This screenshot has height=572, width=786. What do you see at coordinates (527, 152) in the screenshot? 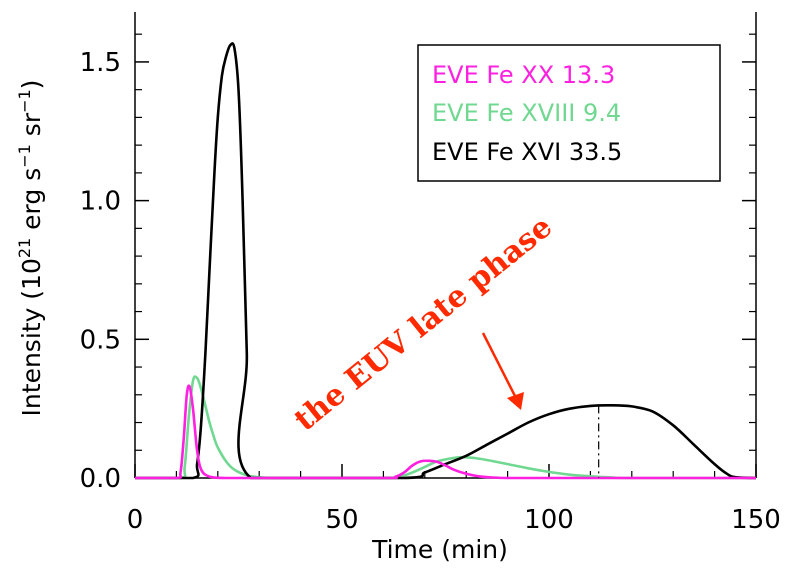
I see `legend-entry-fe-xvi: EVE Fe XVI 33.5` at bounding box center [527, 152].